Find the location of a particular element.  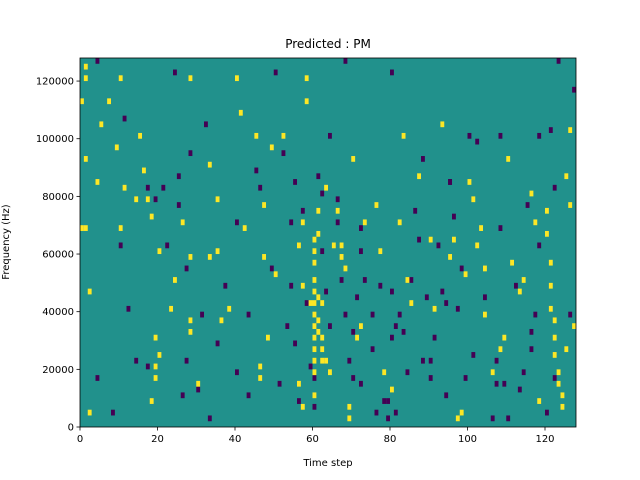

y-axis-title: Frequency (Hz) is located at coordinates (6, 242).